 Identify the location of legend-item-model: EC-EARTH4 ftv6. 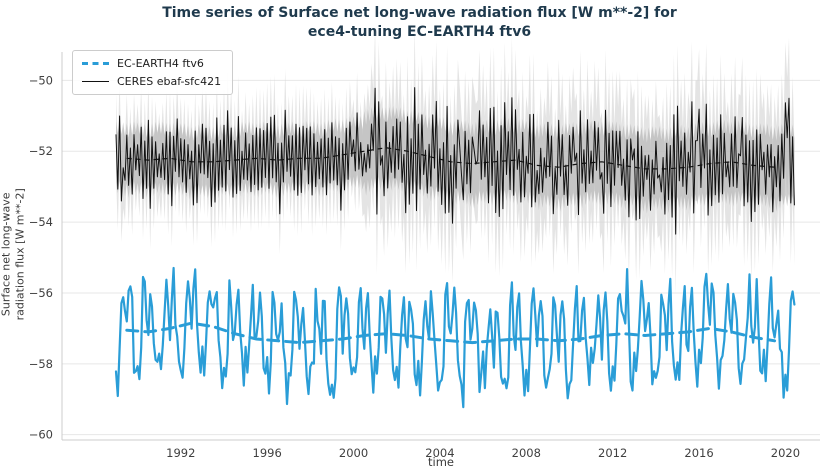
(151, 63).